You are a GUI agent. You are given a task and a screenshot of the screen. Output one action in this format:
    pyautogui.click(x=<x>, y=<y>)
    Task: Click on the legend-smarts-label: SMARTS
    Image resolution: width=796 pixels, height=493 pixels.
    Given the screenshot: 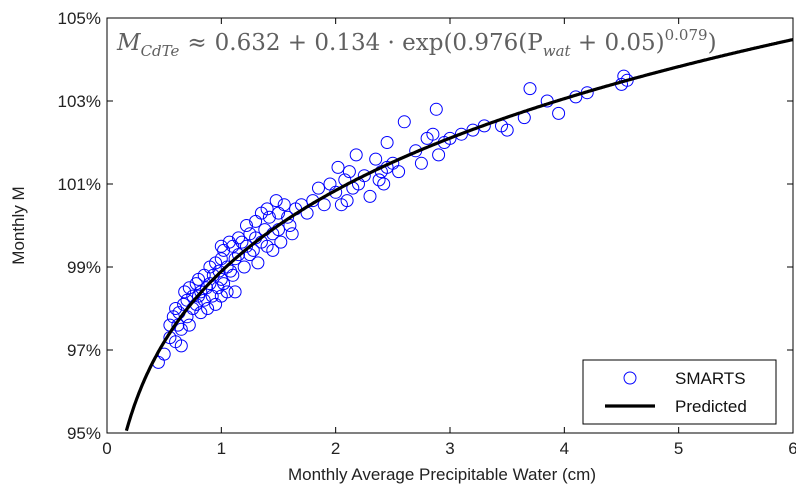 What is the action you would take?
    pyautogui.click(x=710, y=378)
    